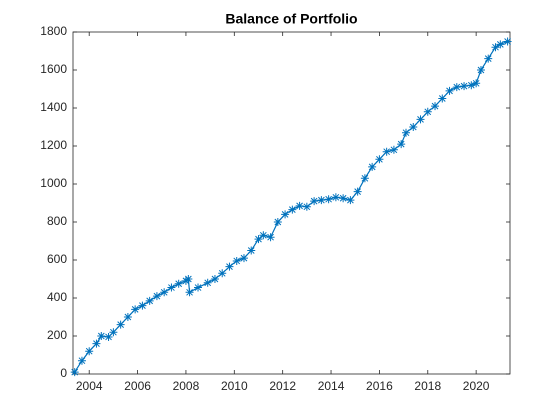 The image size is (560, 420). What do you see at coordinates (63, 373) in the screenshot?
I see `y-tick-label: 0` at bounding box center [63, 373].